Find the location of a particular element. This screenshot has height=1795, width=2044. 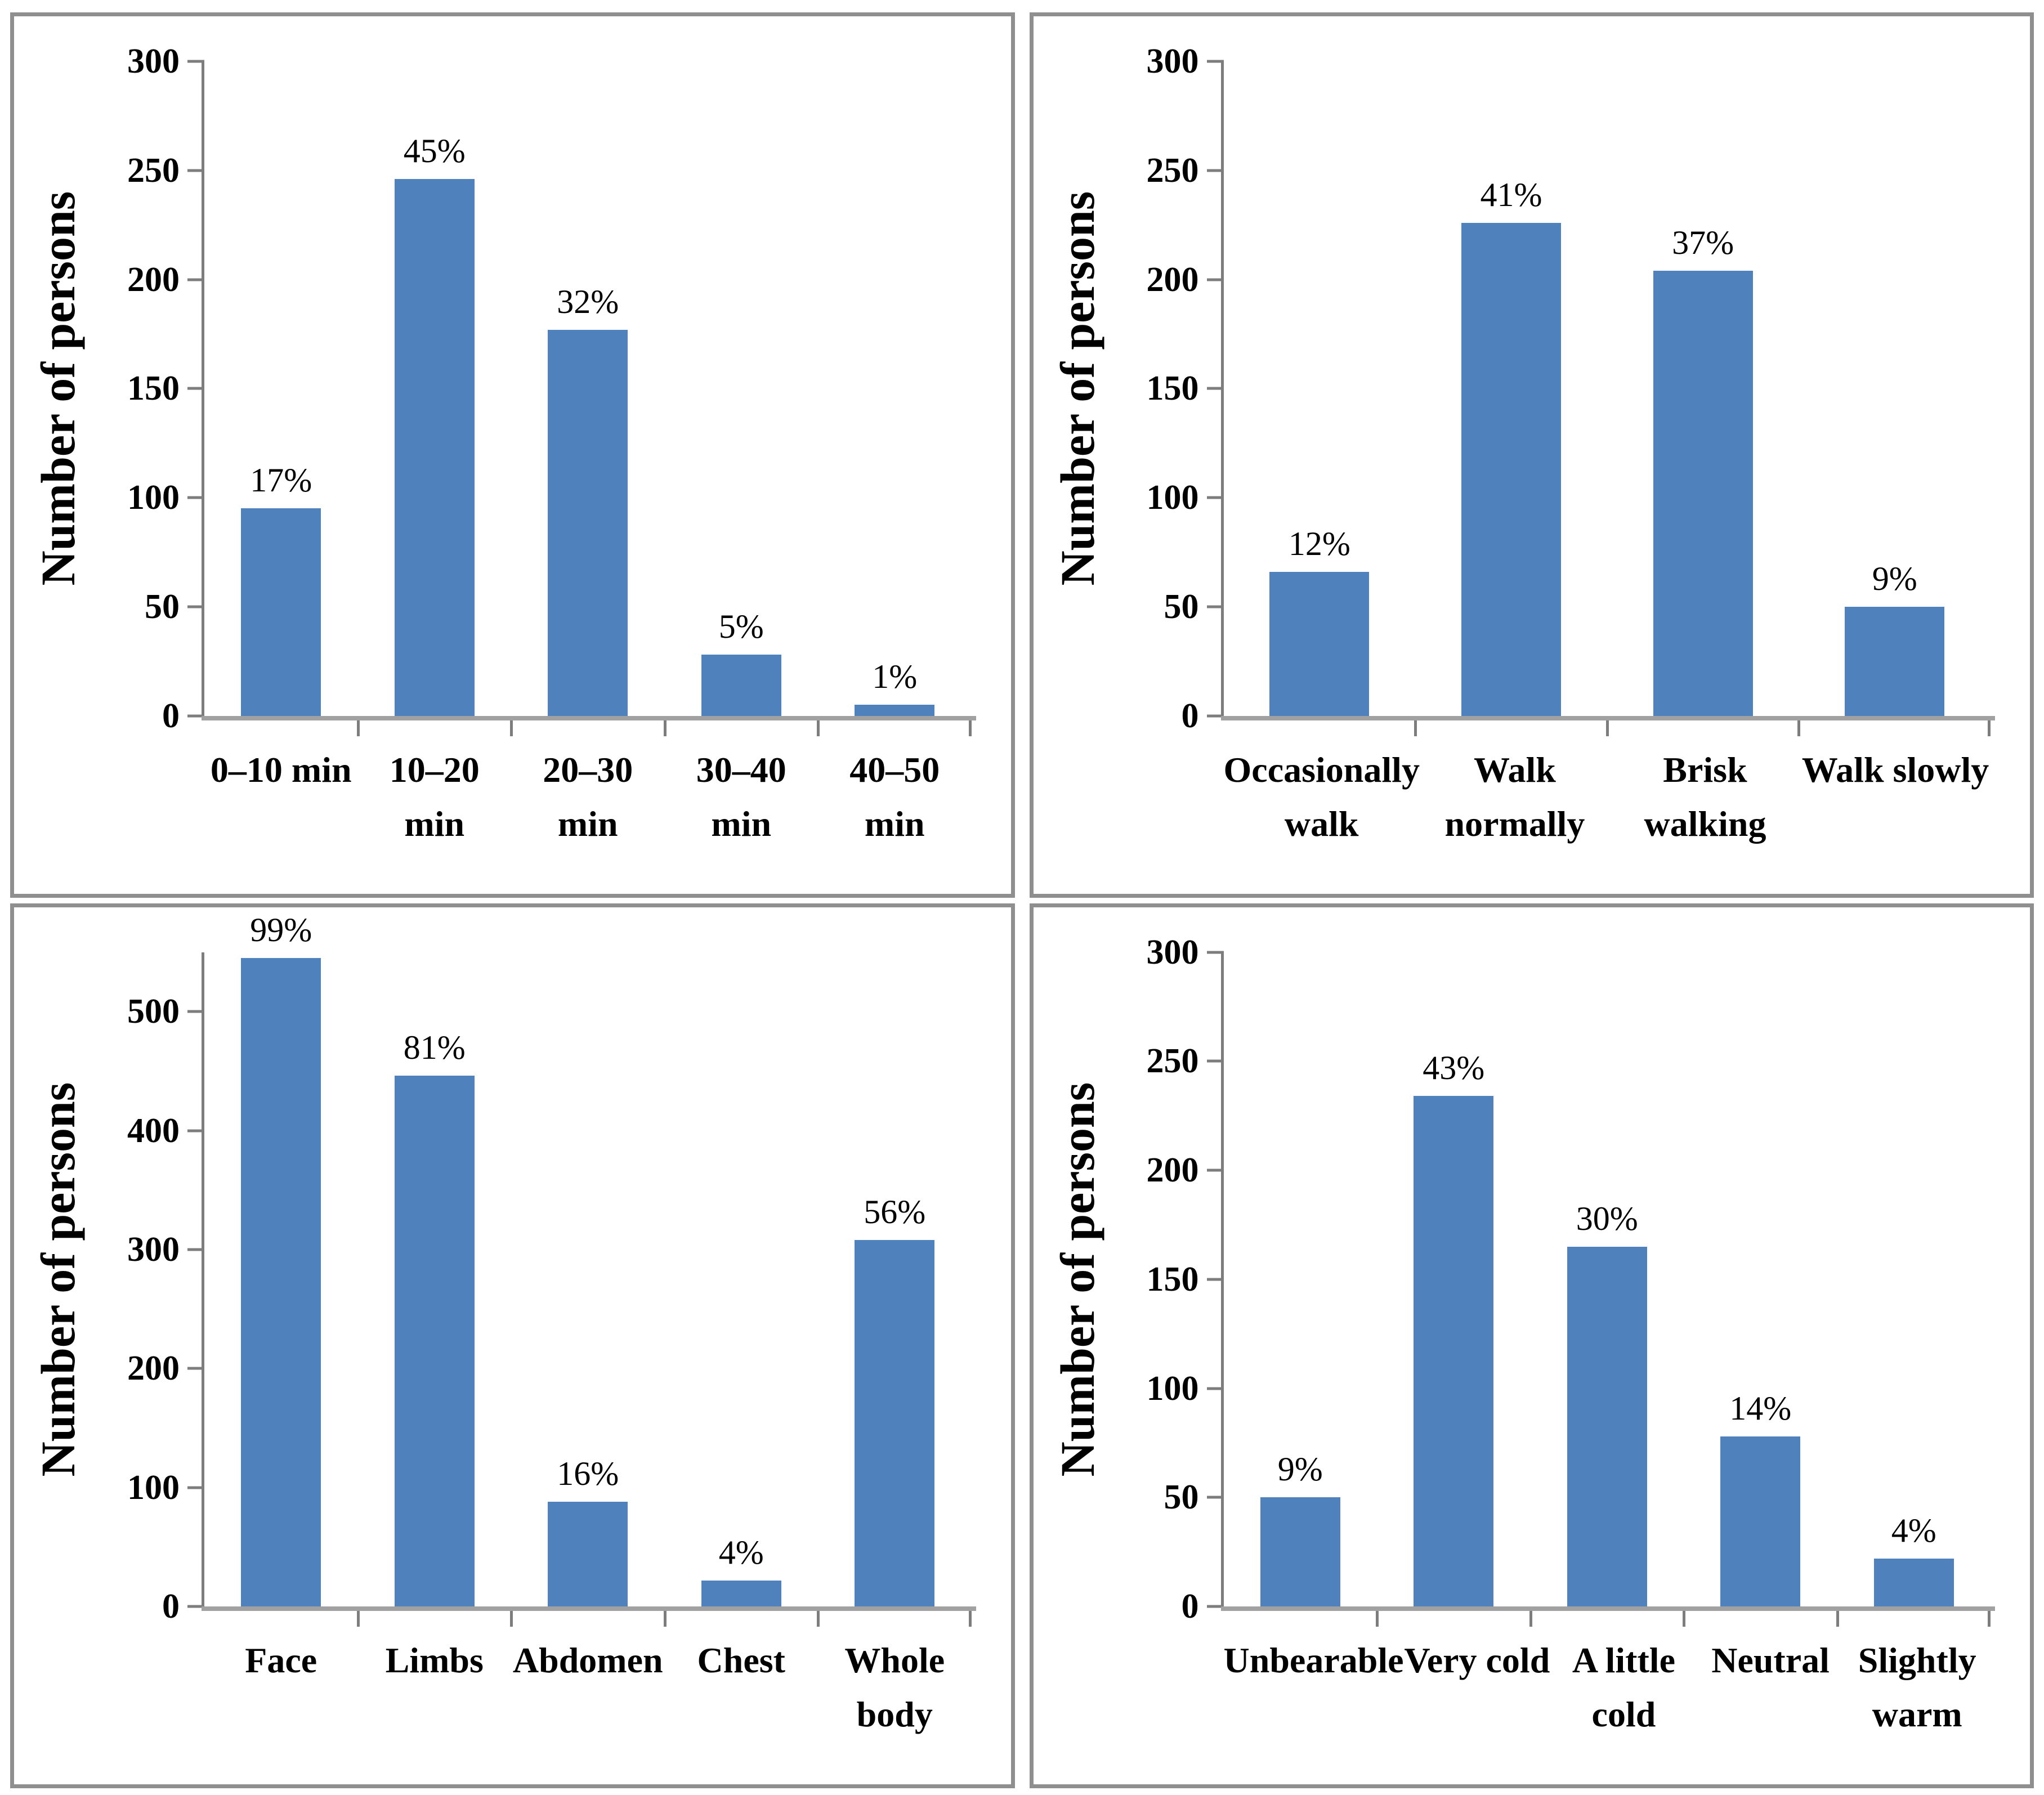

category-slot: 45% is located at coordinates (435, 388).